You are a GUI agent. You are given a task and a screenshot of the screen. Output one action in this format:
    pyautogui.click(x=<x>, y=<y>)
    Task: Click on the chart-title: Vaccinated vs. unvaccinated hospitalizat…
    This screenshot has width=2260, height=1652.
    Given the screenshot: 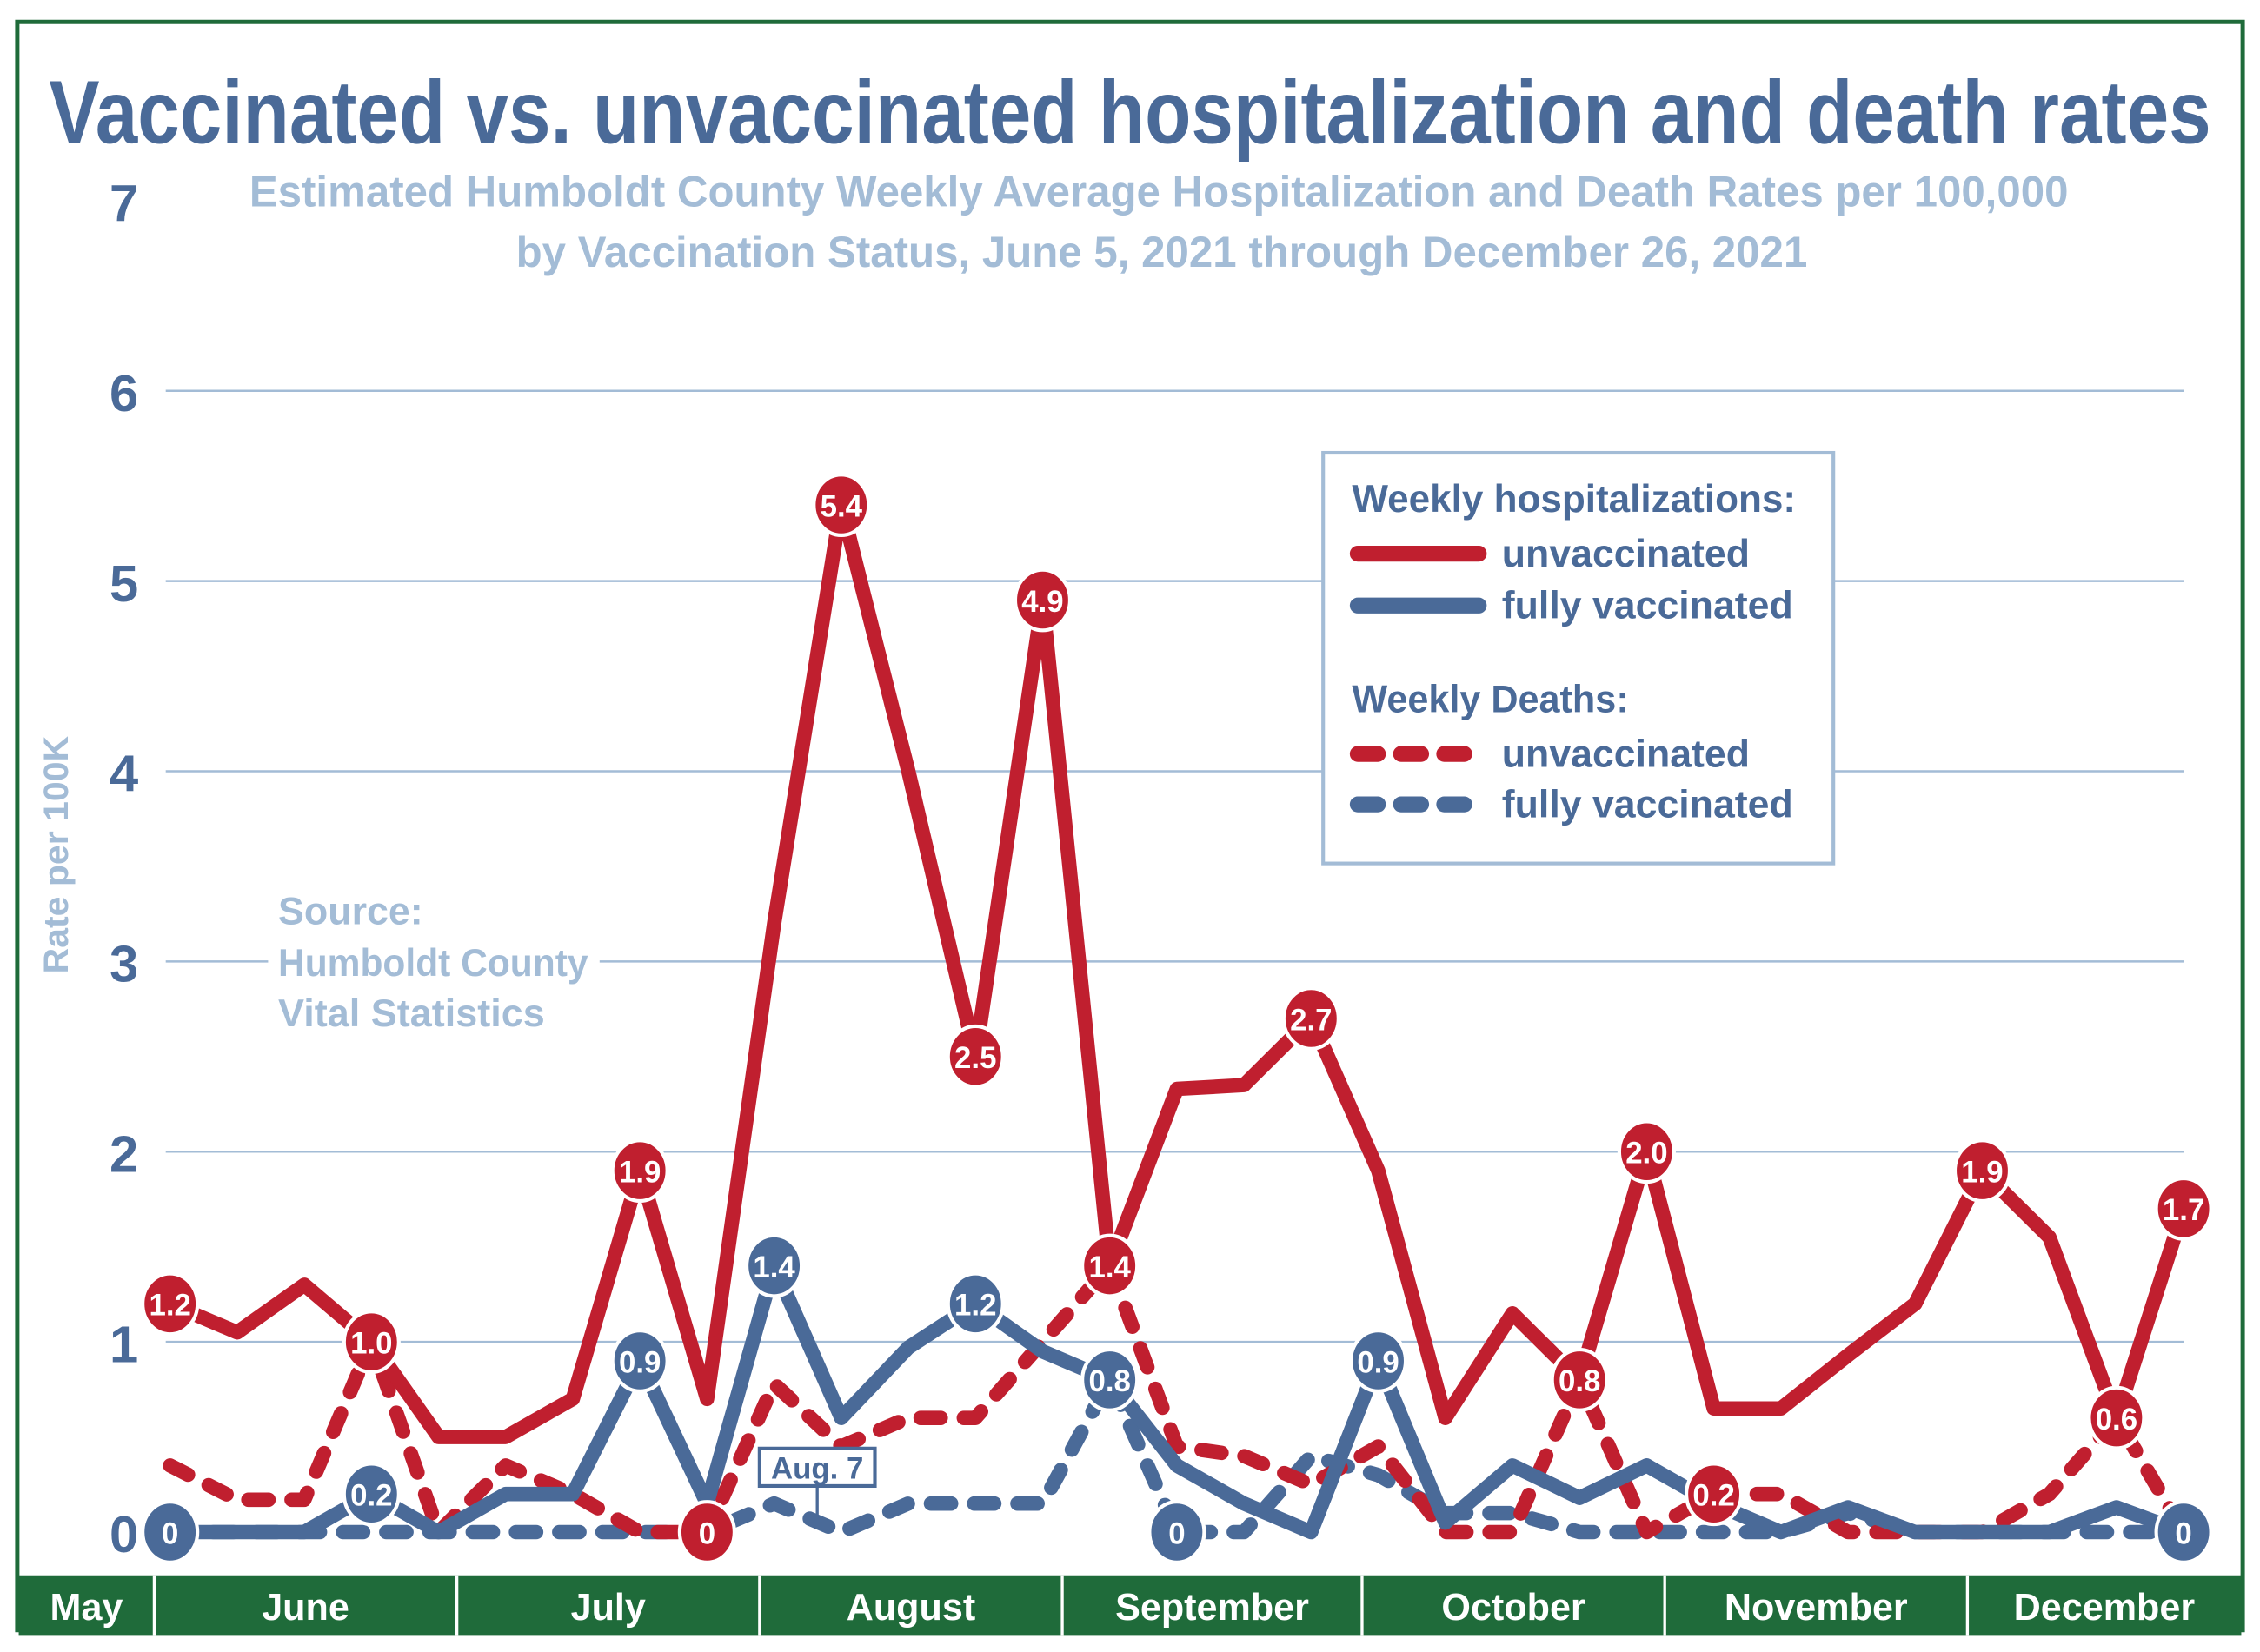 What is the action you would take?
    pyautogui.click(x=1129, y=113)
    